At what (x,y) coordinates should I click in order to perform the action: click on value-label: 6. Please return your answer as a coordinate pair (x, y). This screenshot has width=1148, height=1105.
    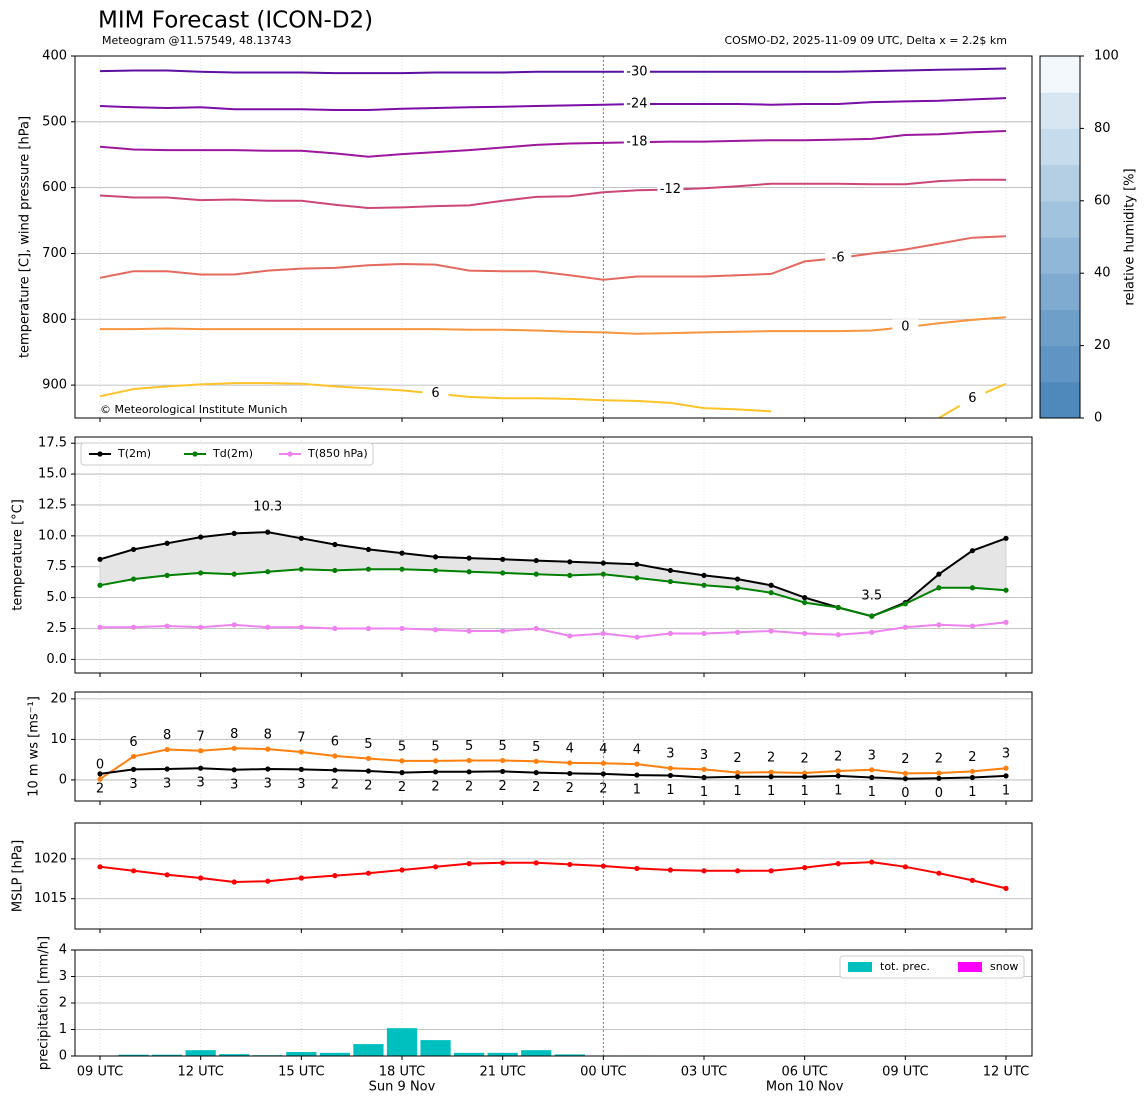
    Looking at the image, I should click on (133, 742).